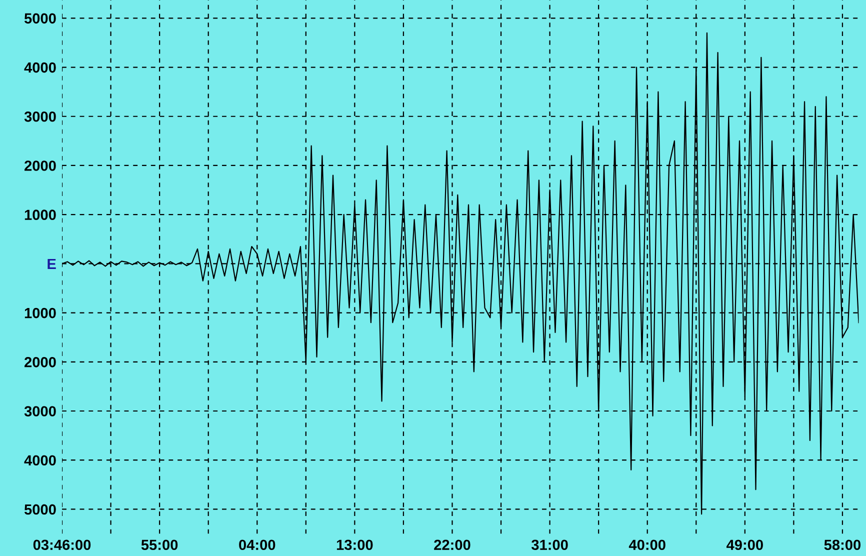 This screenshot has height=556, width=866. I want to click on x-tick-label: 58:00, so click(842, 545).